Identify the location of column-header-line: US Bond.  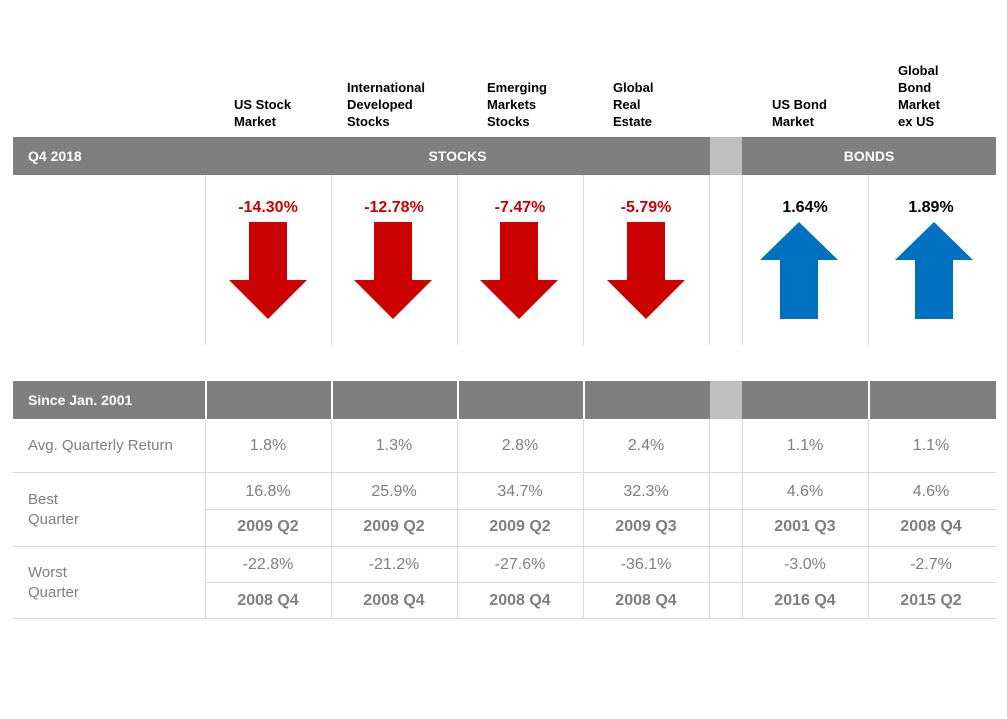
(799, 104).